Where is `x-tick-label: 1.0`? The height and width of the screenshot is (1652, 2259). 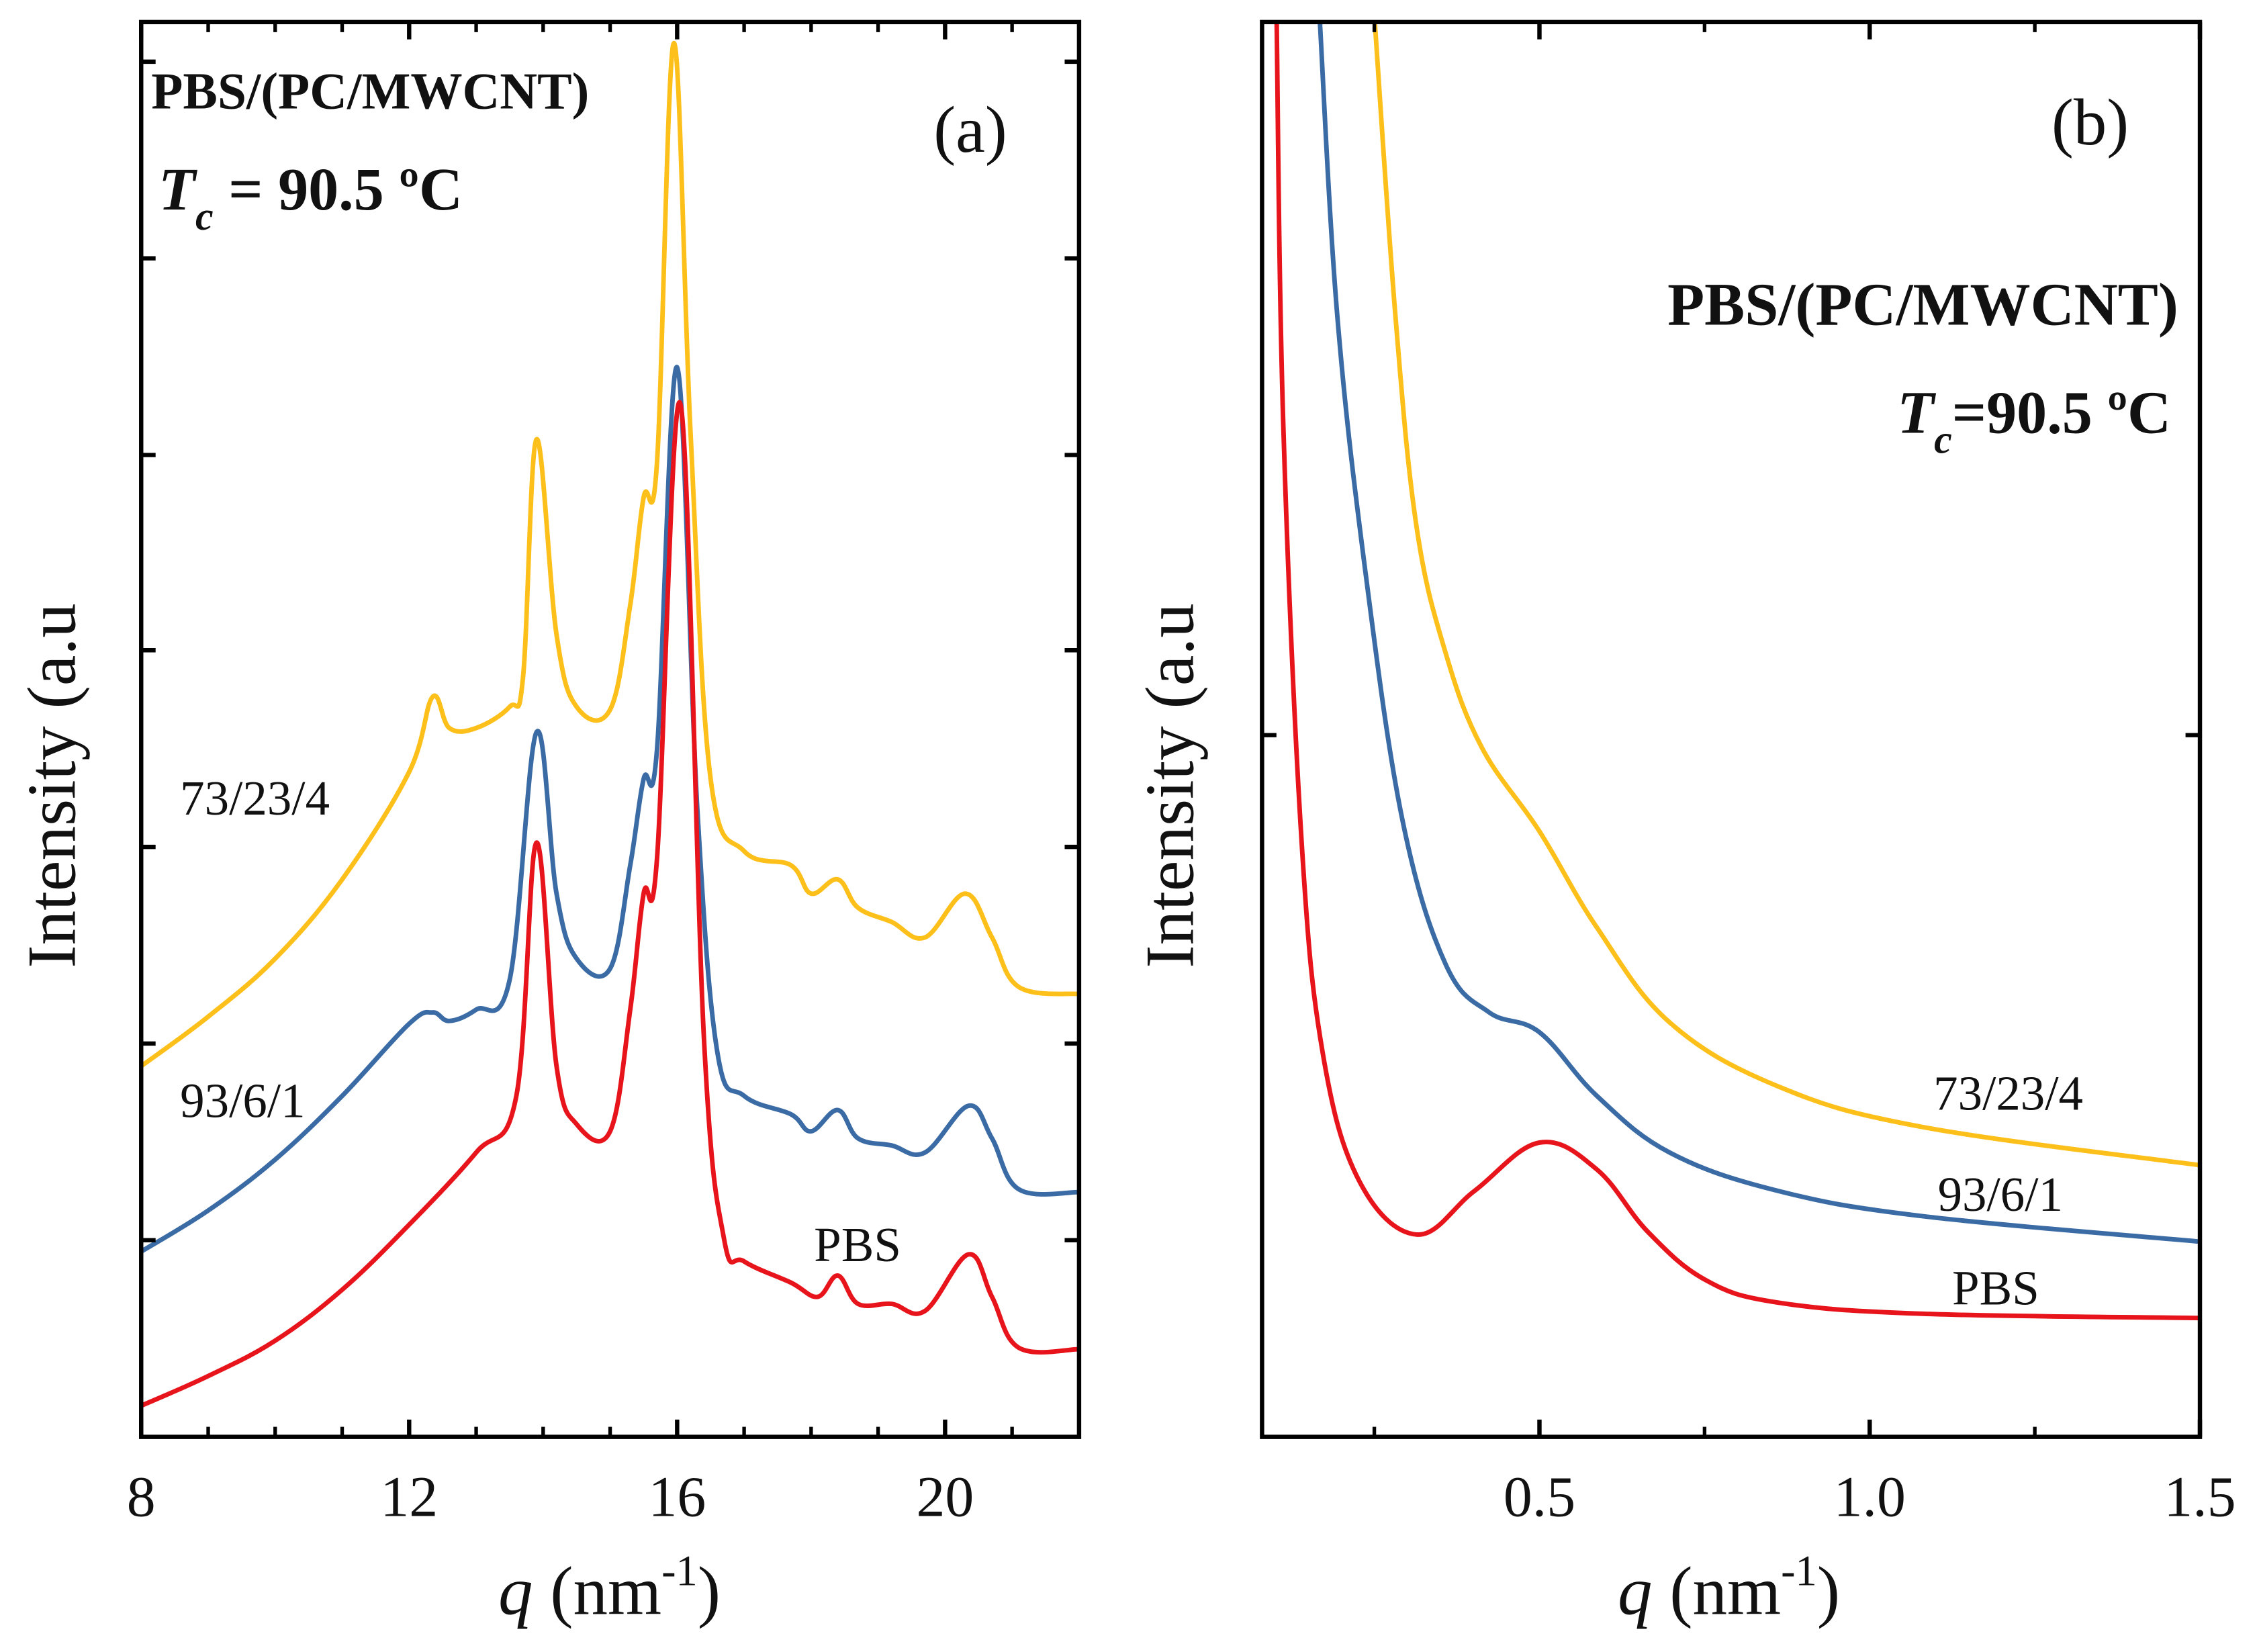 x-tick-label: 1.0 is located at coordinates (1870, 1497).